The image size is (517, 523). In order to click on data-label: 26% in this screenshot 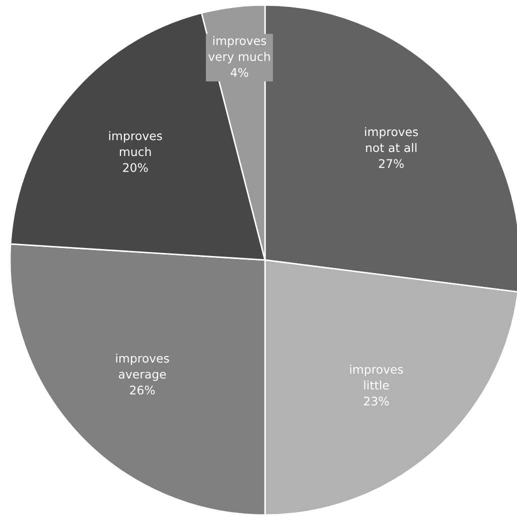, I will do `click(142, 390)`.